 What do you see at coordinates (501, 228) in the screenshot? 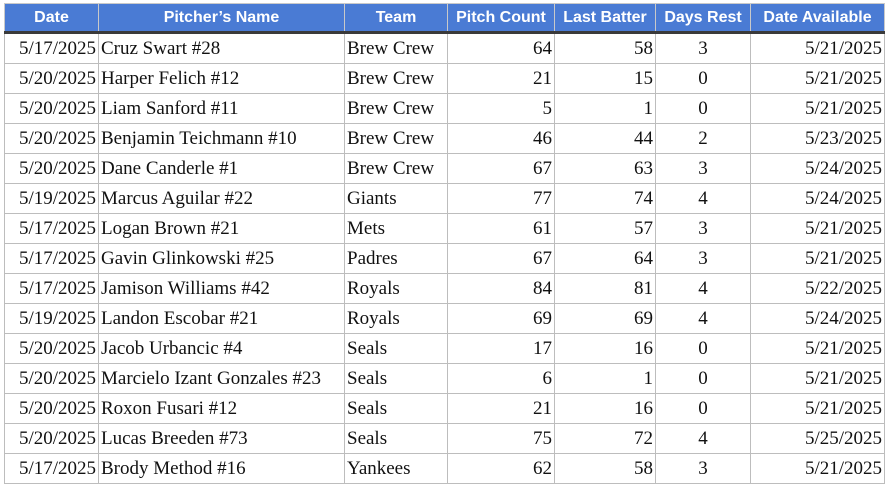
I see `cell-pitch-count: 61` at bounding box center [501, 228].